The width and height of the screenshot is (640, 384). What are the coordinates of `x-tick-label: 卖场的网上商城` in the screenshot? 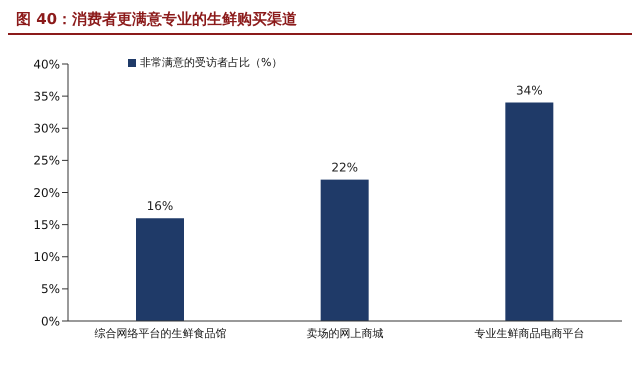 It's located at (345, 333).